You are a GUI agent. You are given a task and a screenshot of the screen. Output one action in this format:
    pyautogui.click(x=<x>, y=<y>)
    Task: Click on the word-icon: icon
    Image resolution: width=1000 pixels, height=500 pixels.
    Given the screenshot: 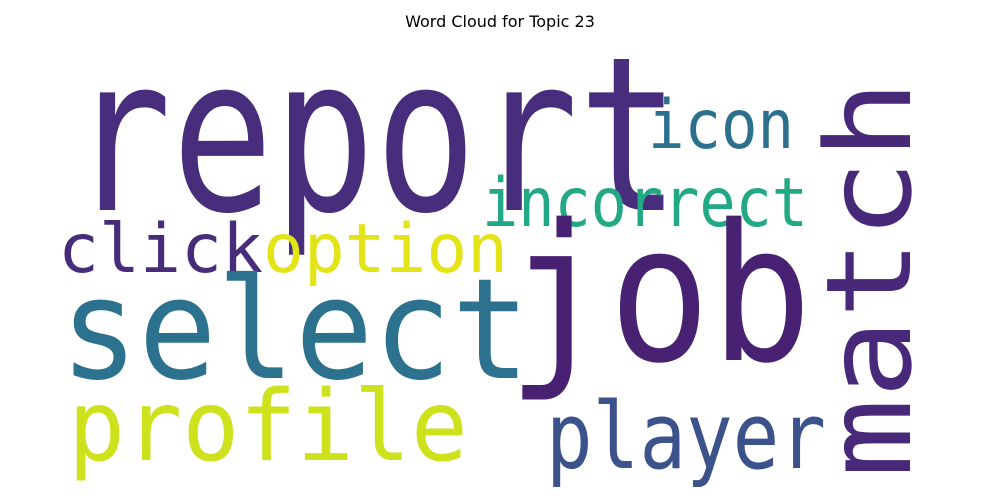 What is the action you would take?
    pyautogui.click(x=721, y=125)
    